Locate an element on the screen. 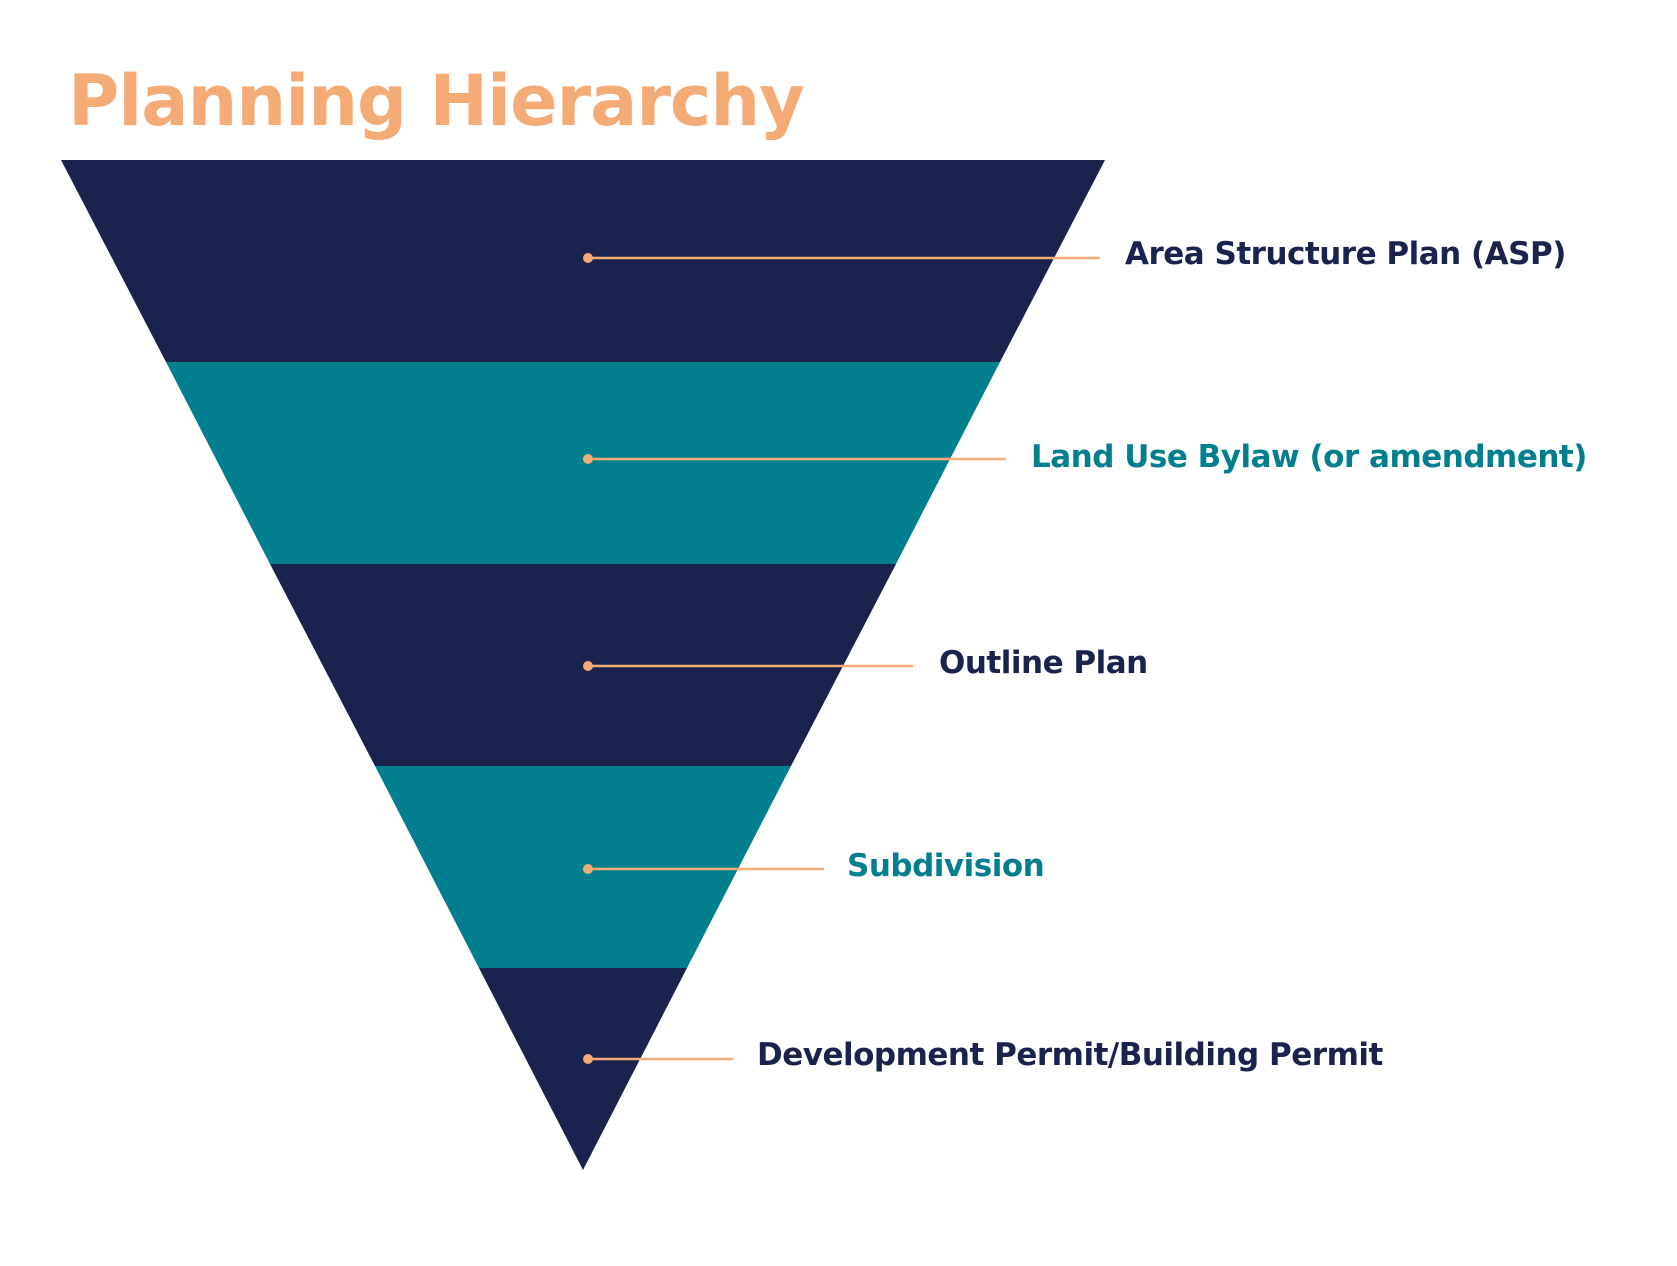 The image size is (1677, 1266). level-label-3: Outline Plan is located at coordinates (1043, 663).